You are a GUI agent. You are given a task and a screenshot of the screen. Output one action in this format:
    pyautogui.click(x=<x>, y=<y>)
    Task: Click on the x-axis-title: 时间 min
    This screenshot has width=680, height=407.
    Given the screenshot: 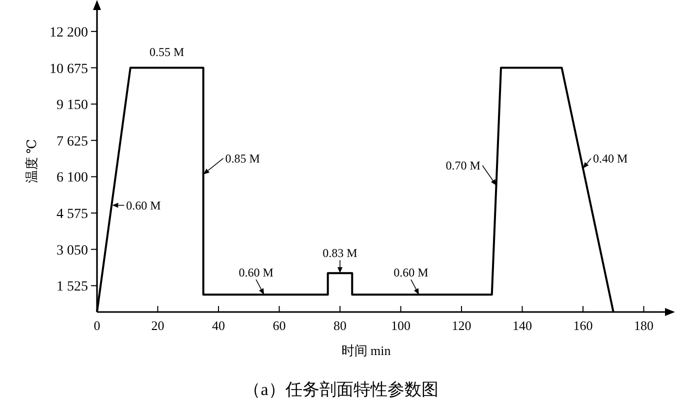 What is the action you would take?
    pyautogui.click(x=366, y=350)
    